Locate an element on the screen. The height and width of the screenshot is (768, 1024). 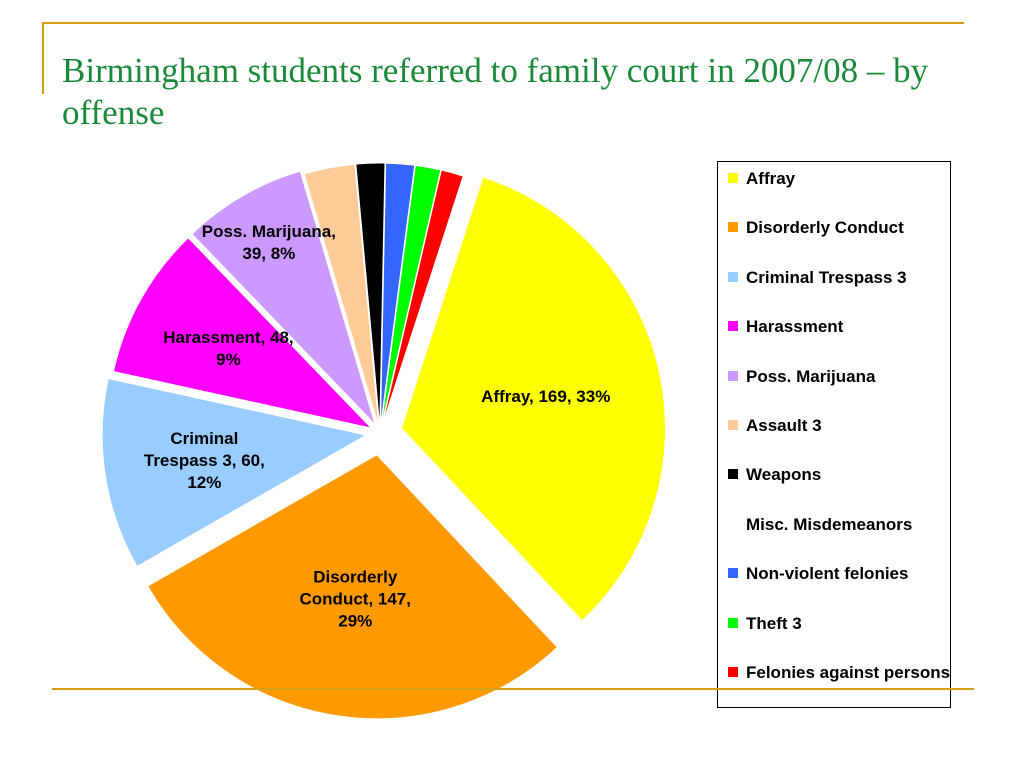
pie-slice-disorderly-conduct is located at coordinates (353, 587).